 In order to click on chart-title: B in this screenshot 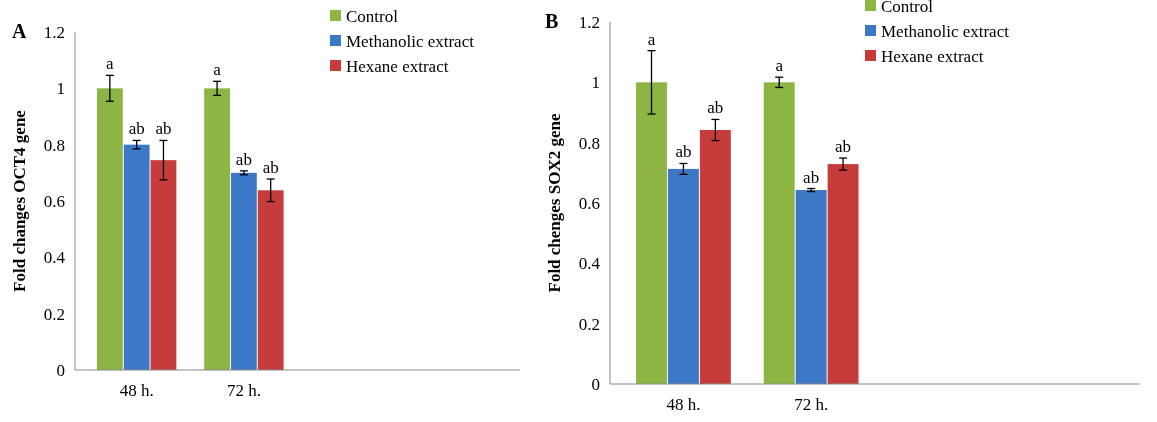, I will do `click(552, 21)`.